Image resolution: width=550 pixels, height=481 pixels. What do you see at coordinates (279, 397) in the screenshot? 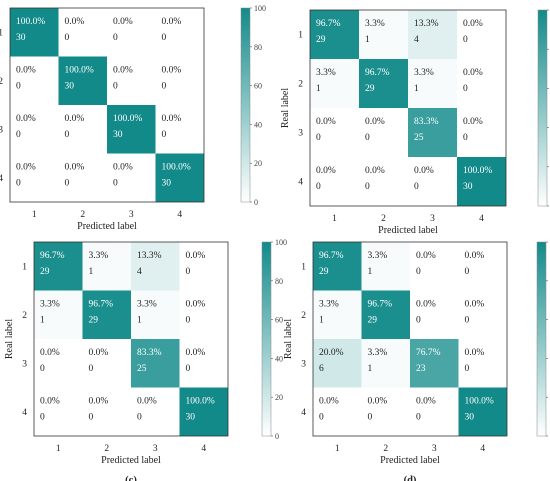
I see `colorbar-tick-label: 20` at bounding box center [279, 397].